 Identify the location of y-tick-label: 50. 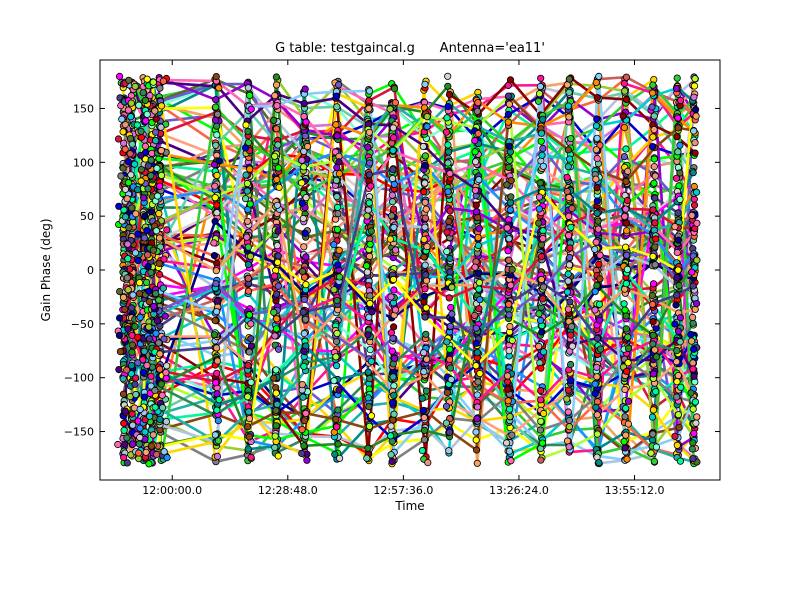
(87, 216).